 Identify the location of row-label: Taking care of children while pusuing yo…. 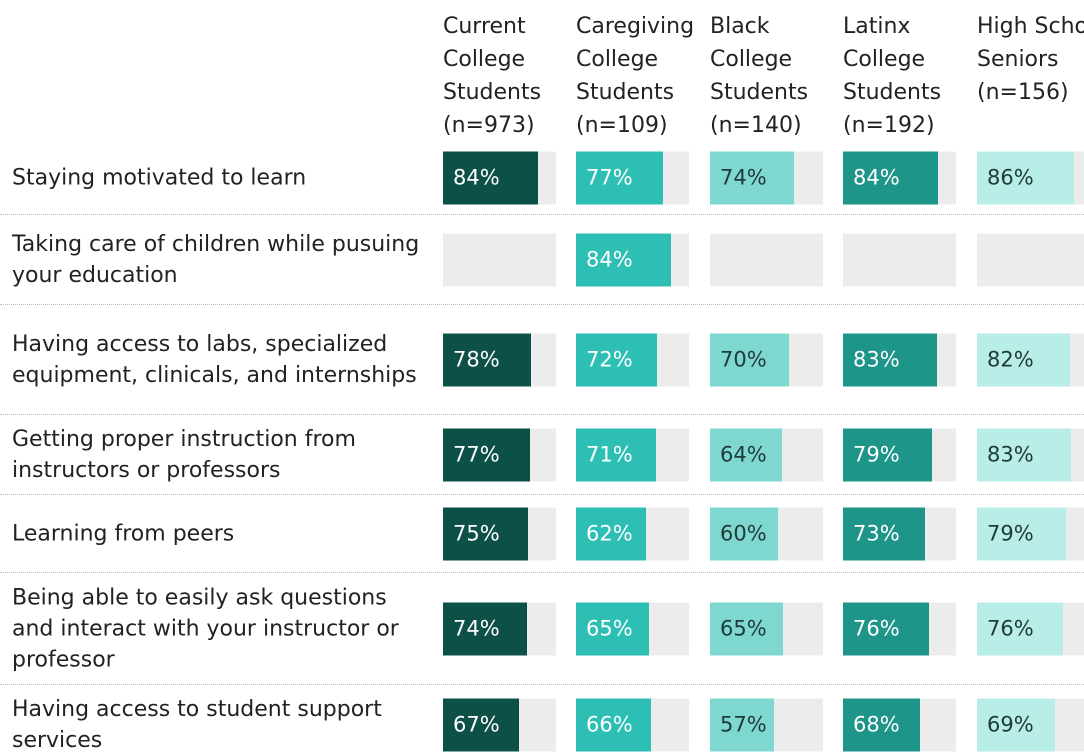
(216, 259).